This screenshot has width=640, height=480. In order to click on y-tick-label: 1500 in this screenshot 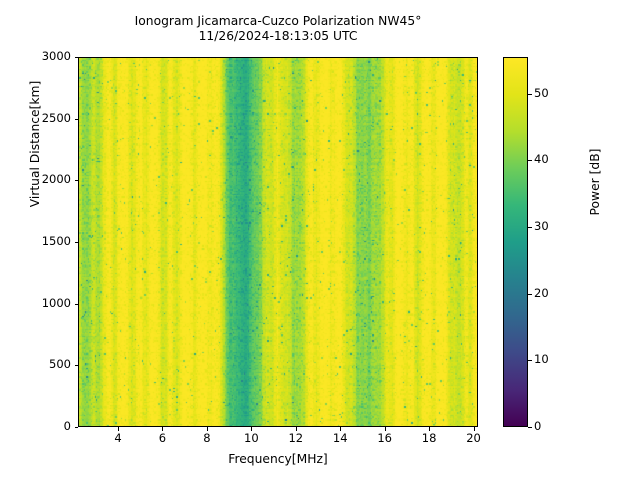, I will do `click(56, 241)`.